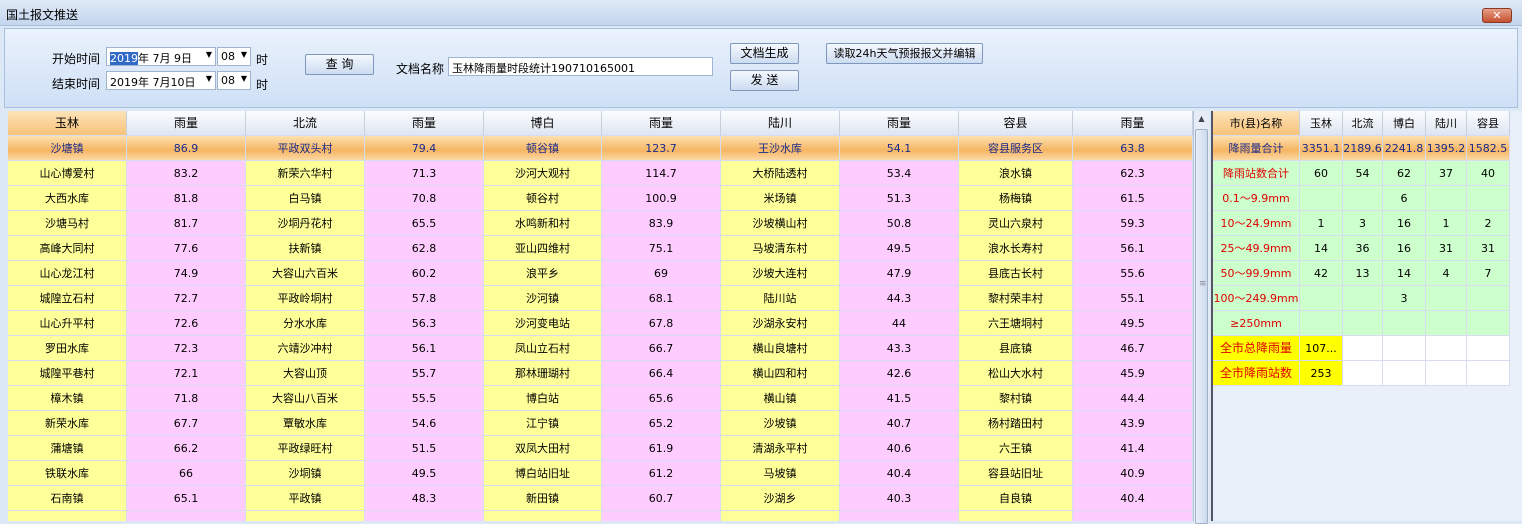 This screenshot has height=524, width=1522. Describe the element at coordinates (1016, 223) in the screenshot. I see `station-cell: 灵山六泉村` at that location.